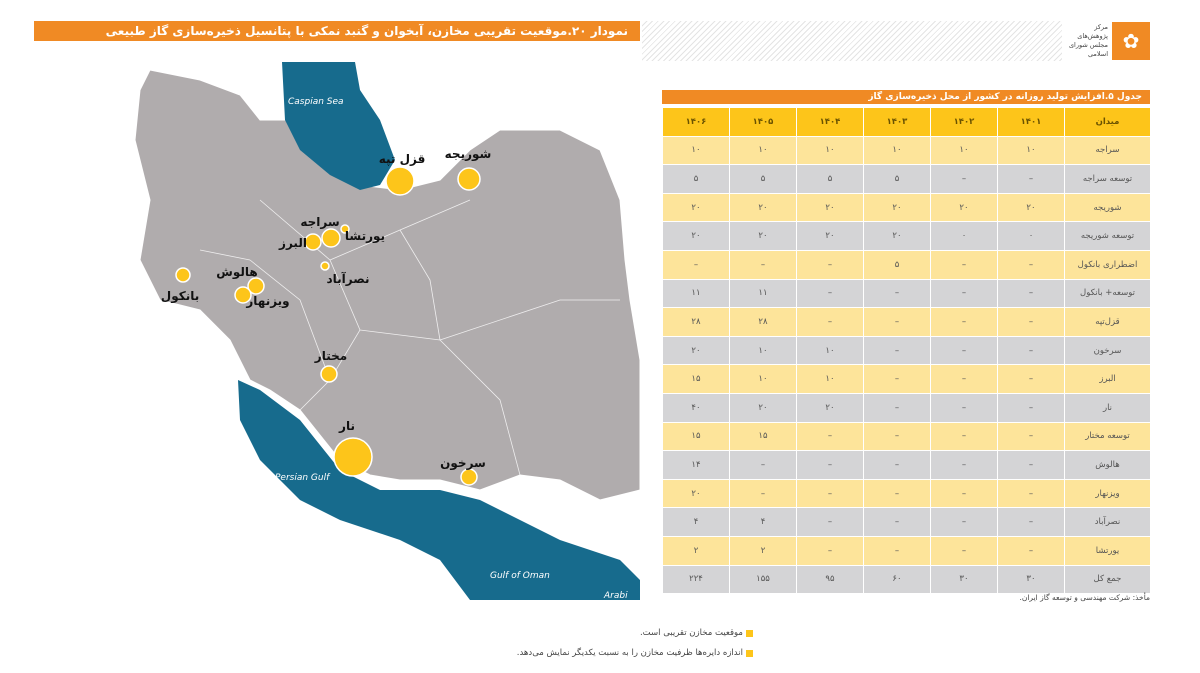 The height and width of the screenshot is (673, 1200). I want to click on table-row: قزل‌تپه – – – –۲۸ ۲۸, so click(906, 322).